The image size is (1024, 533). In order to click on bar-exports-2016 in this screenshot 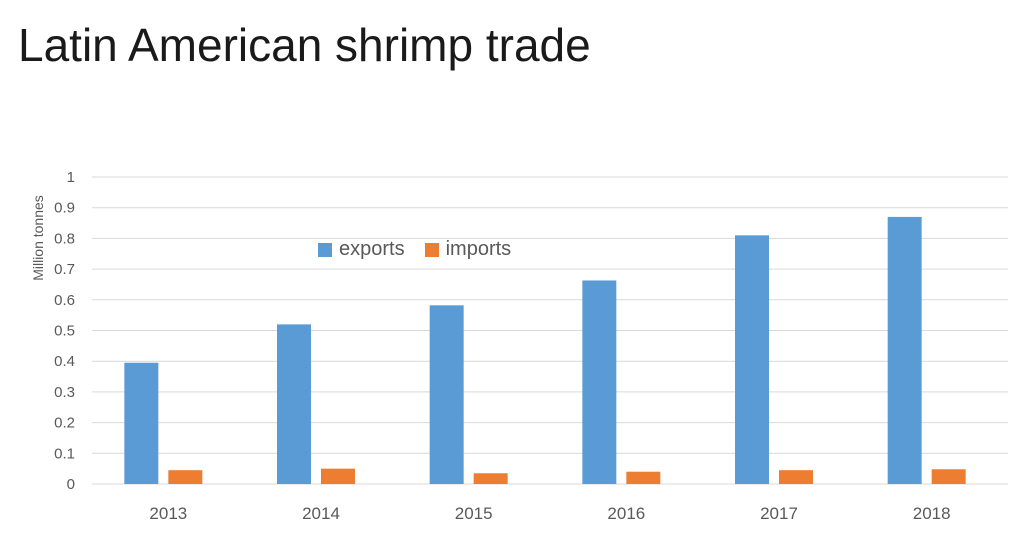, I will do `click(599, 382)`.